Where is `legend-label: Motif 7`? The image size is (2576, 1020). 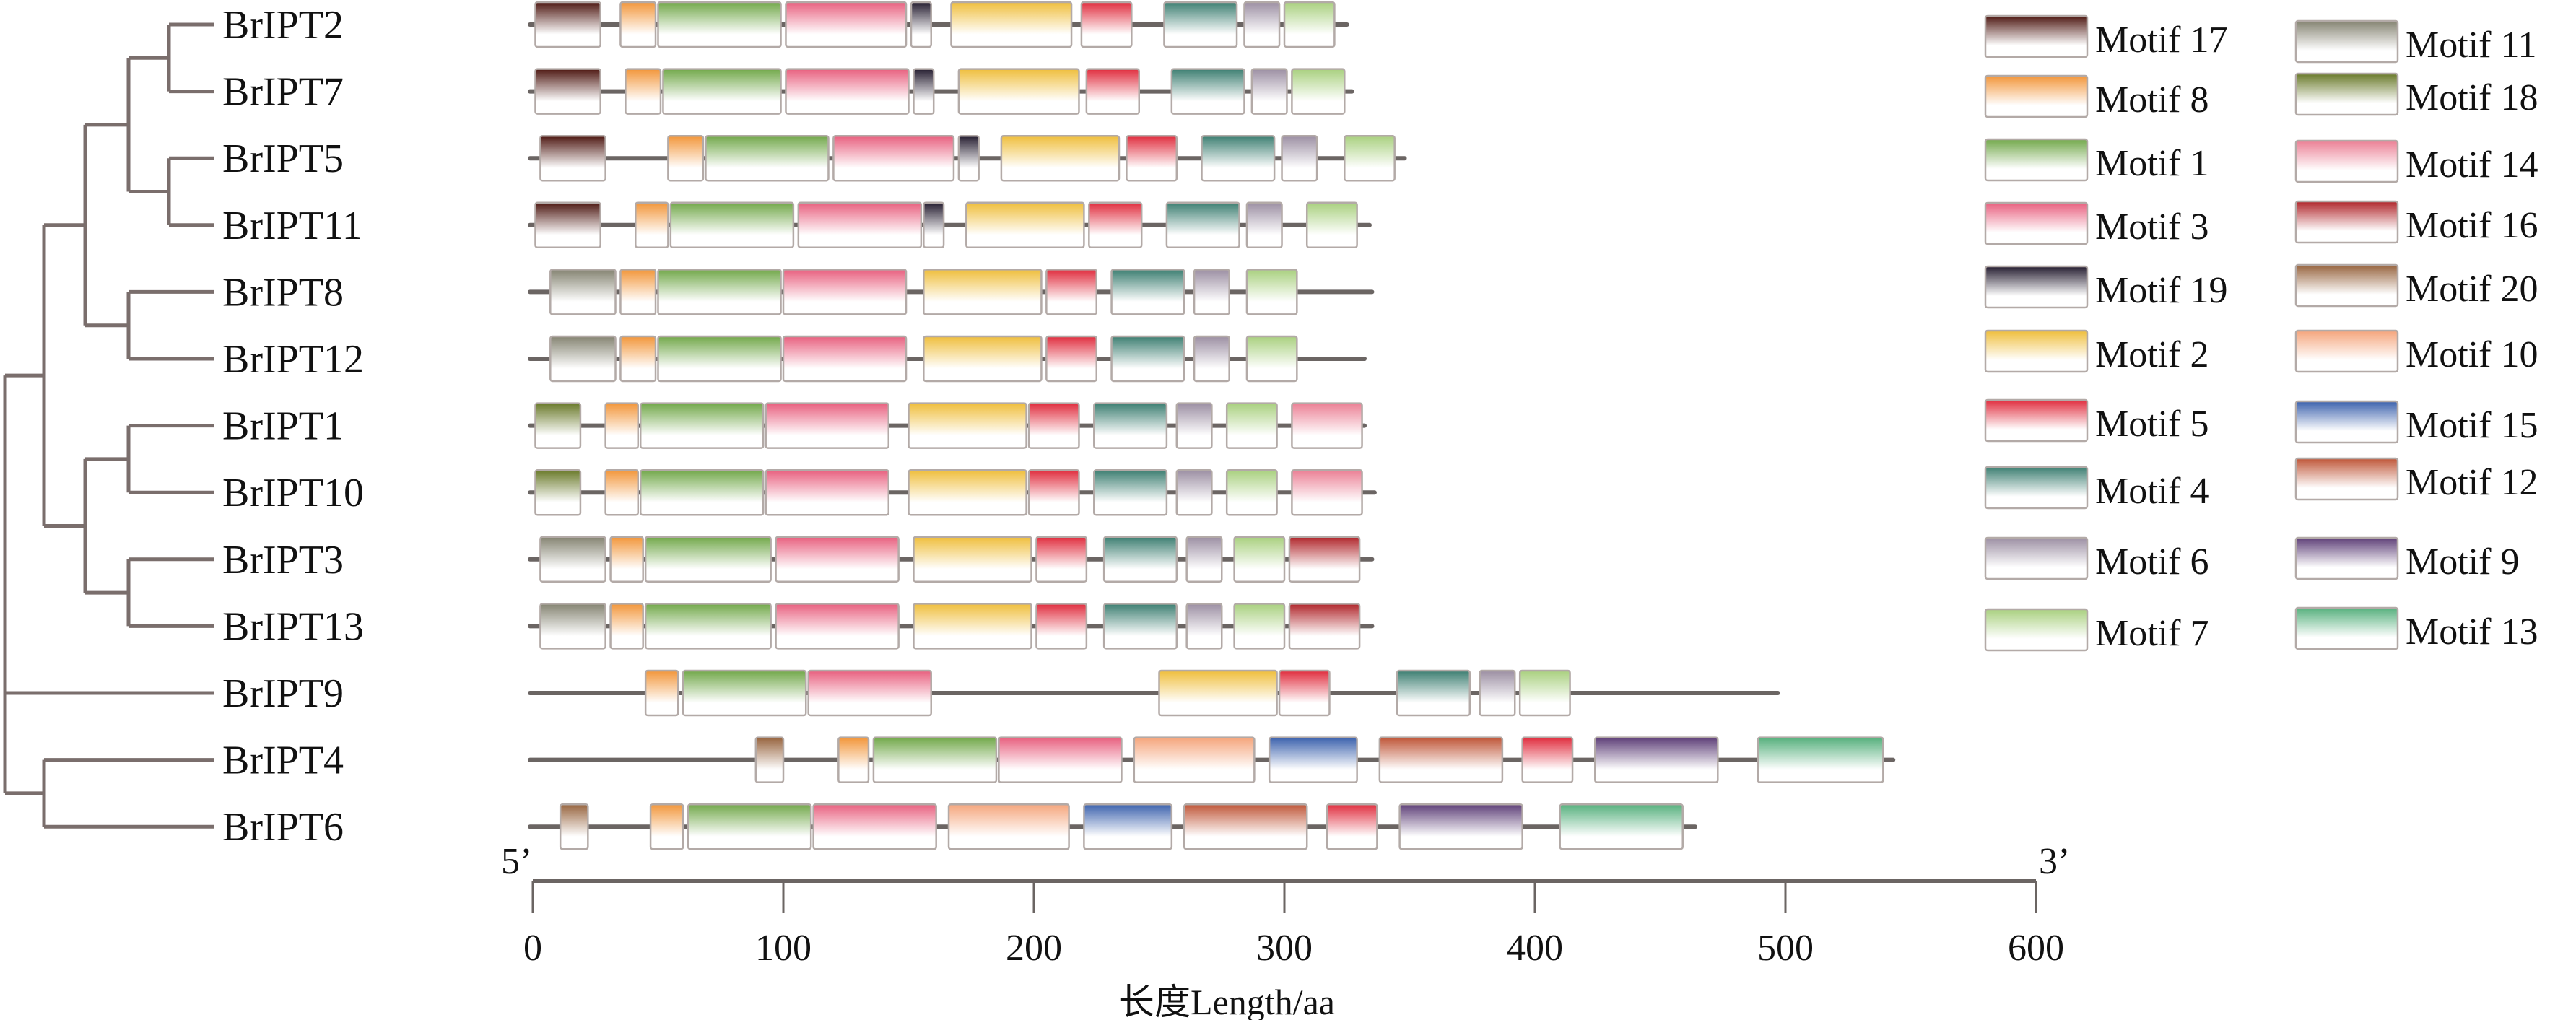
legend-label: Motif 7 is located at coordinates (2152, 633).